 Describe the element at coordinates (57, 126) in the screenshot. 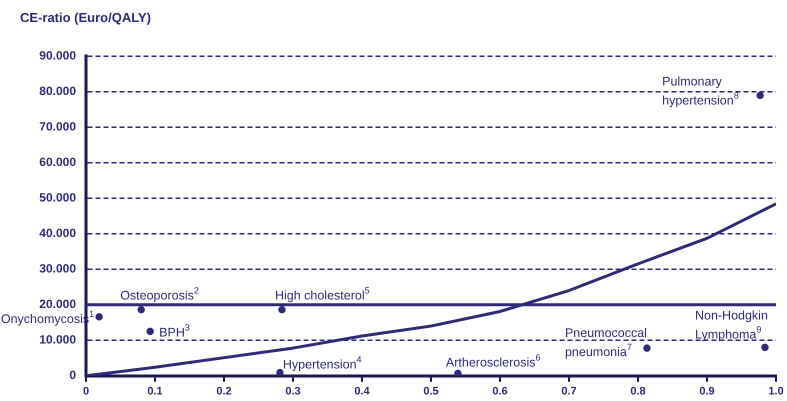

I see `y-tick-label: 70.000` at that location.